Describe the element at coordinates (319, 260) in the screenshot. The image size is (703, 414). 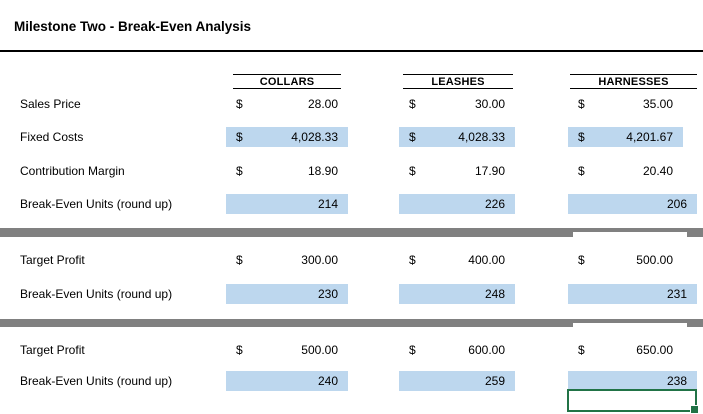
I see `cell-value: 300.00` at that location.